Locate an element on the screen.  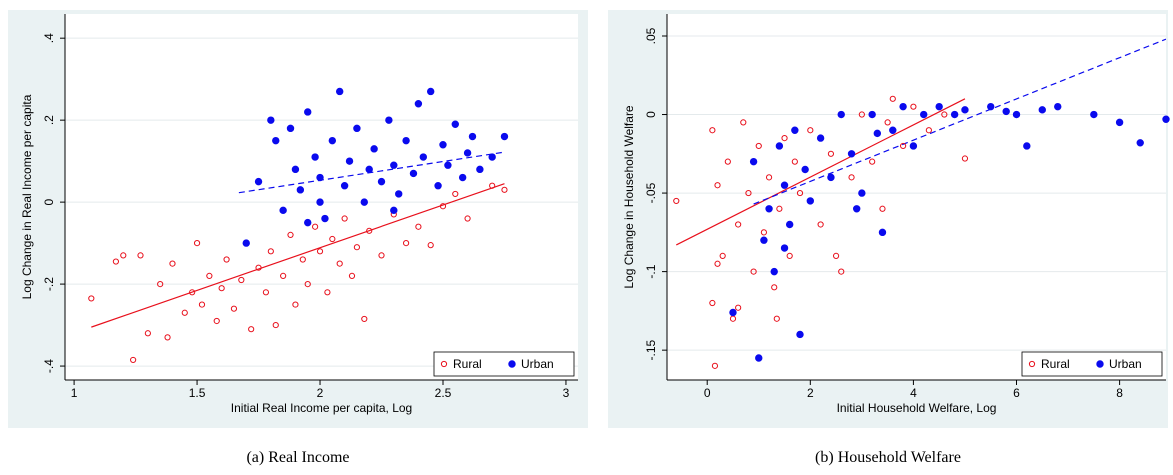
legend-label: Urban is located at coordinates (1125, 364).